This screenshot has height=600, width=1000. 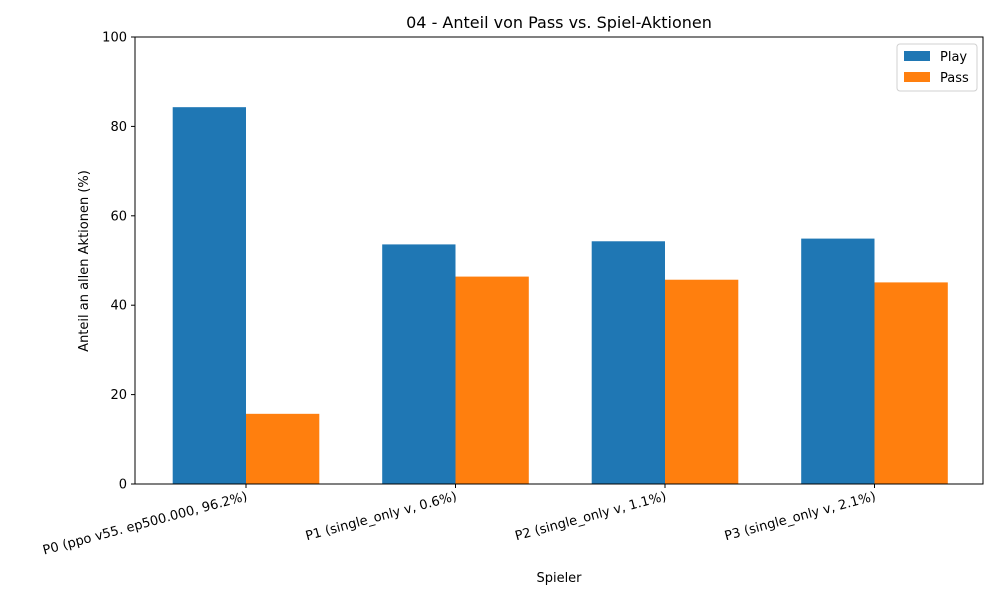 I want to click on y-tick-label-3: 60, so click(x=118, y=216).